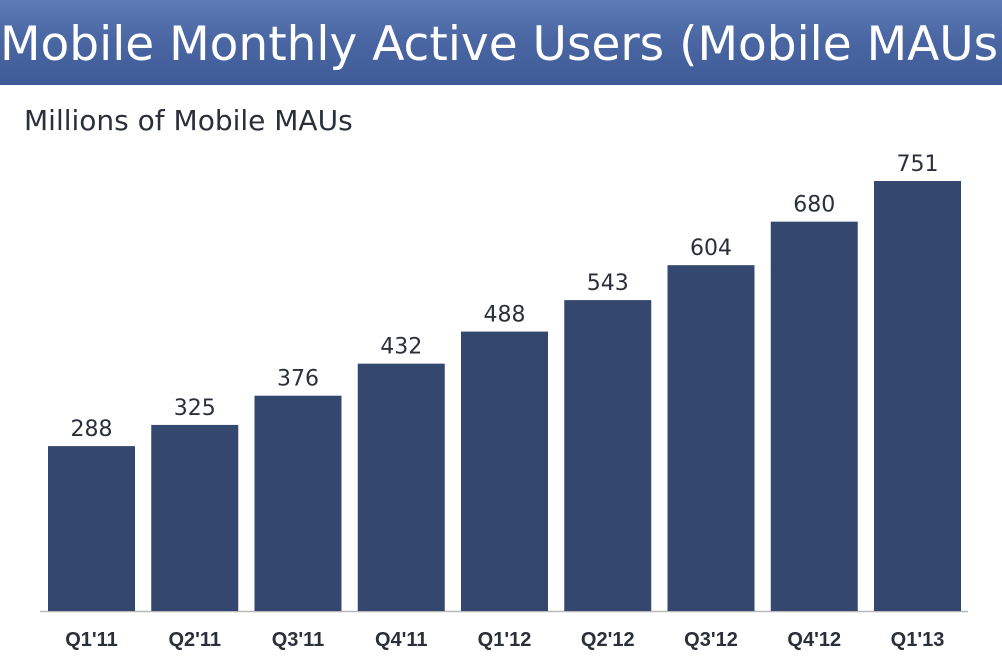 The image size is (1002, 665). Describe the element at coordinates (505, 315) in the screenshot. I see `value-label-4: 488` at that location.